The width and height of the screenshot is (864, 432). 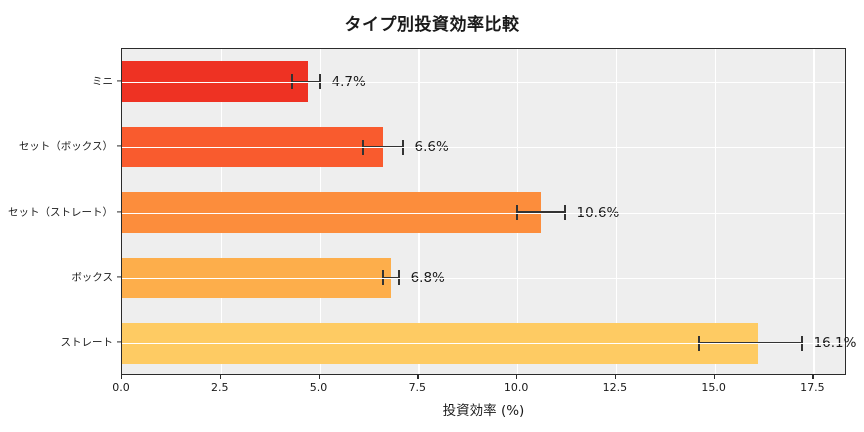 What do you see at coordinates (121, 387) in the screenshot?
I see `x-tick-label: 0.0` at bounding box center [121, 387].